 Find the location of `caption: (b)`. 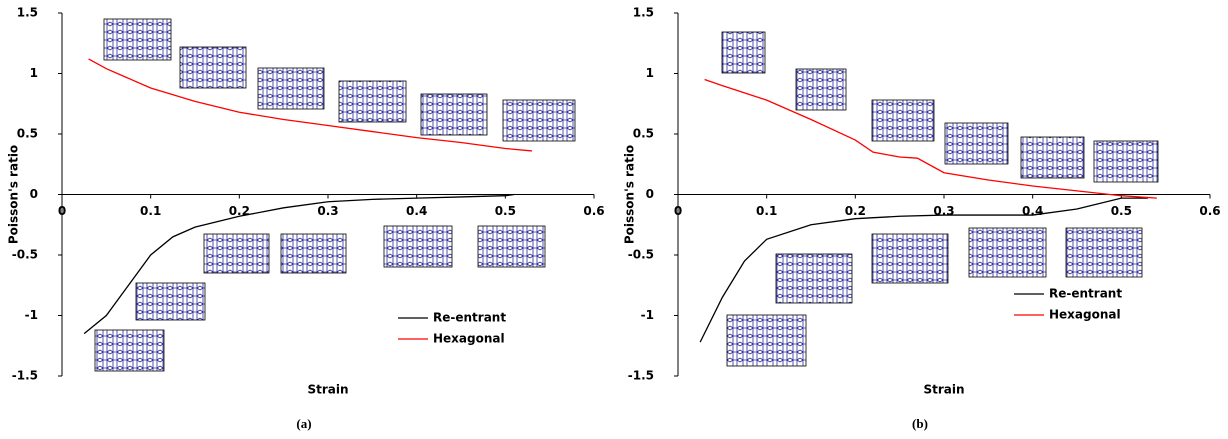

caption: (b) is located at coordinates (920, 423).